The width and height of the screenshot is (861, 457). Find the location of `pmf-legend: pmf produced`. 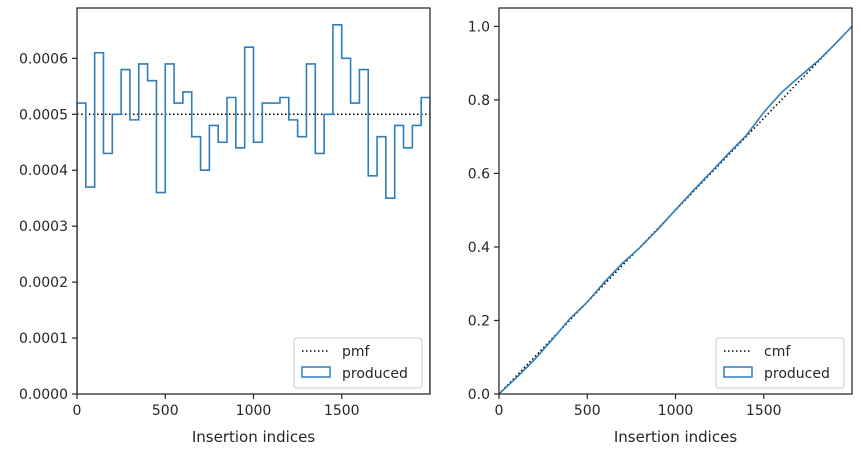

pmf-legend: pmf produced is located at coordinates (358, 363).